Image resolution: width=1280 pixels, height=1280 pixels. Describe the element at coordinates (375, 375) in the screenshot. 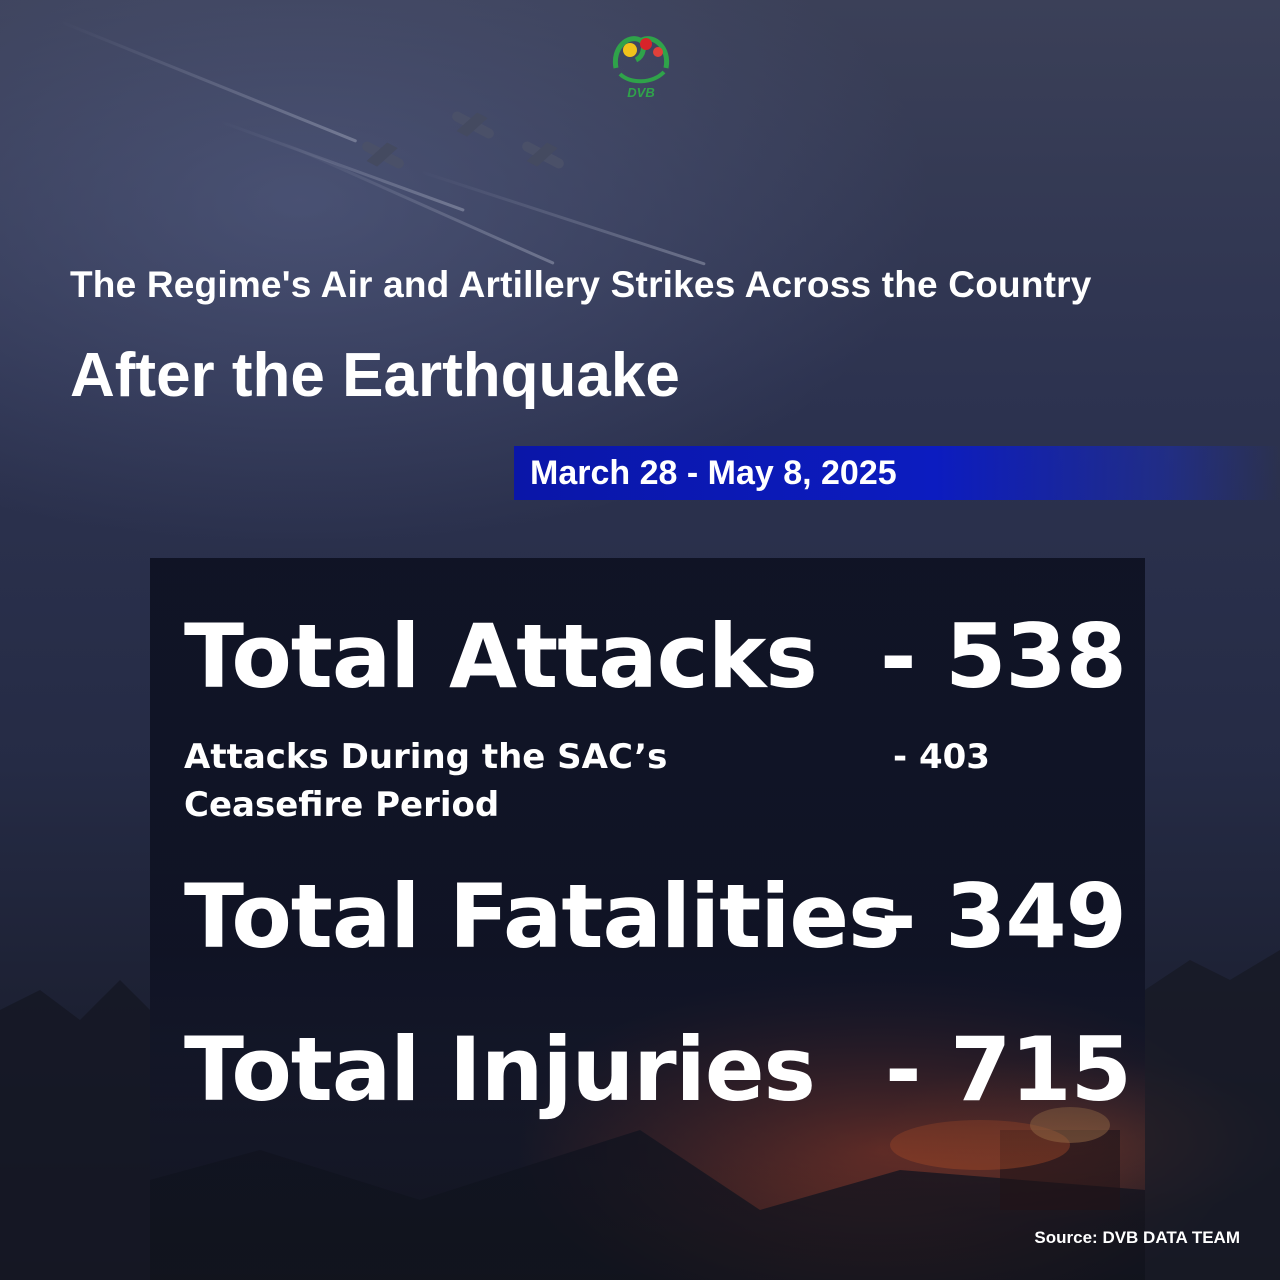

I see `page-title: After the Earthquake` at that location.